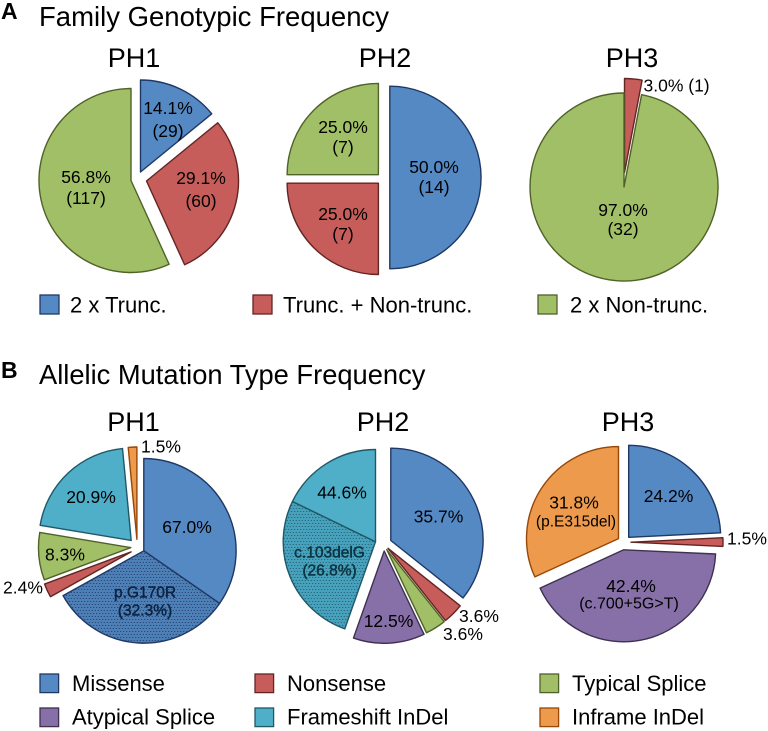  Describe the element at coordinates (118, 683) in the screenshot. I see `svg-text: Missense` at that location.